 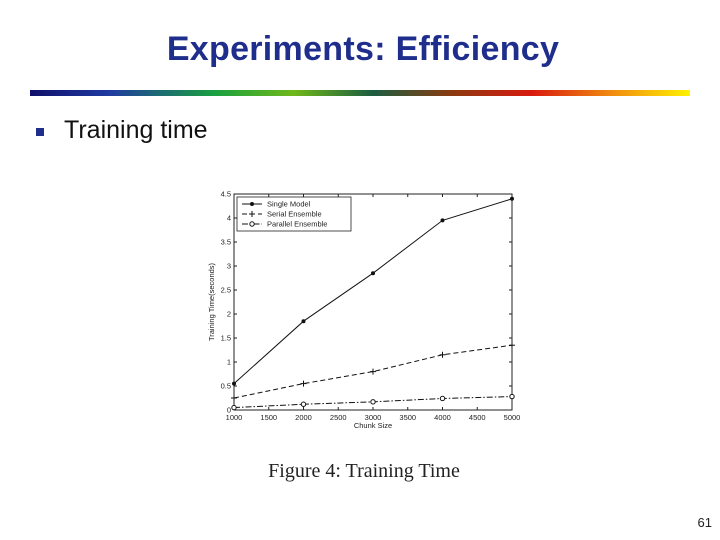 I want to click on x-tick-label: 4500, so click(x=477, y=417).